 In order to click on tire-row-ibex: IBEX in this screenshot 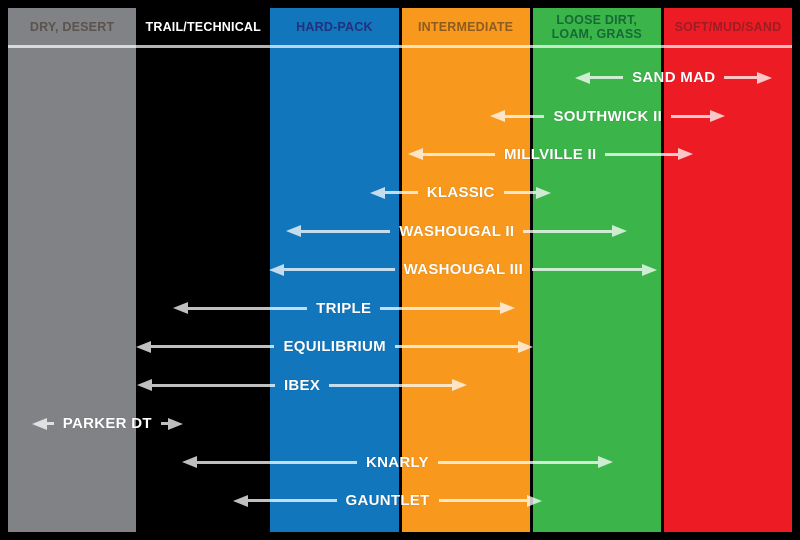, I will do `click(302, 385)`.